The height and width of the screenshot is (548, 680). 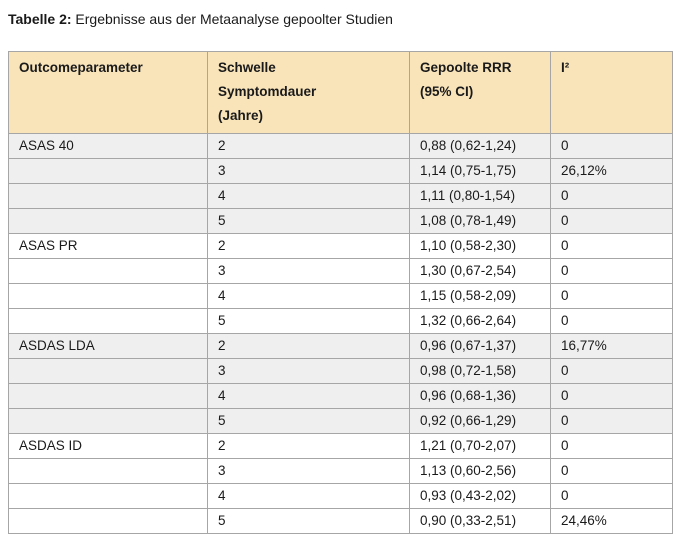 I want to click on table-row: 3 1,30 (0,67-2,54) 0, so click(x=340, y=271).